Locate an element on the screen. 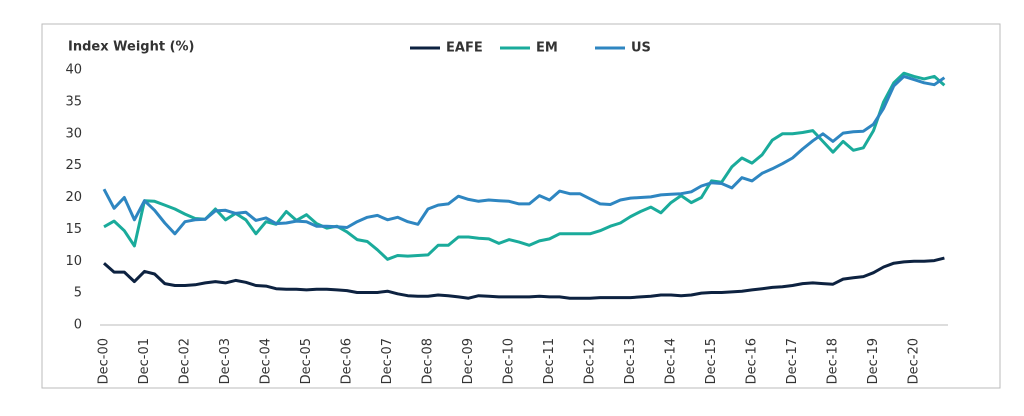  x-tick-label: Dec-07 is located at coordinates (387, 361).